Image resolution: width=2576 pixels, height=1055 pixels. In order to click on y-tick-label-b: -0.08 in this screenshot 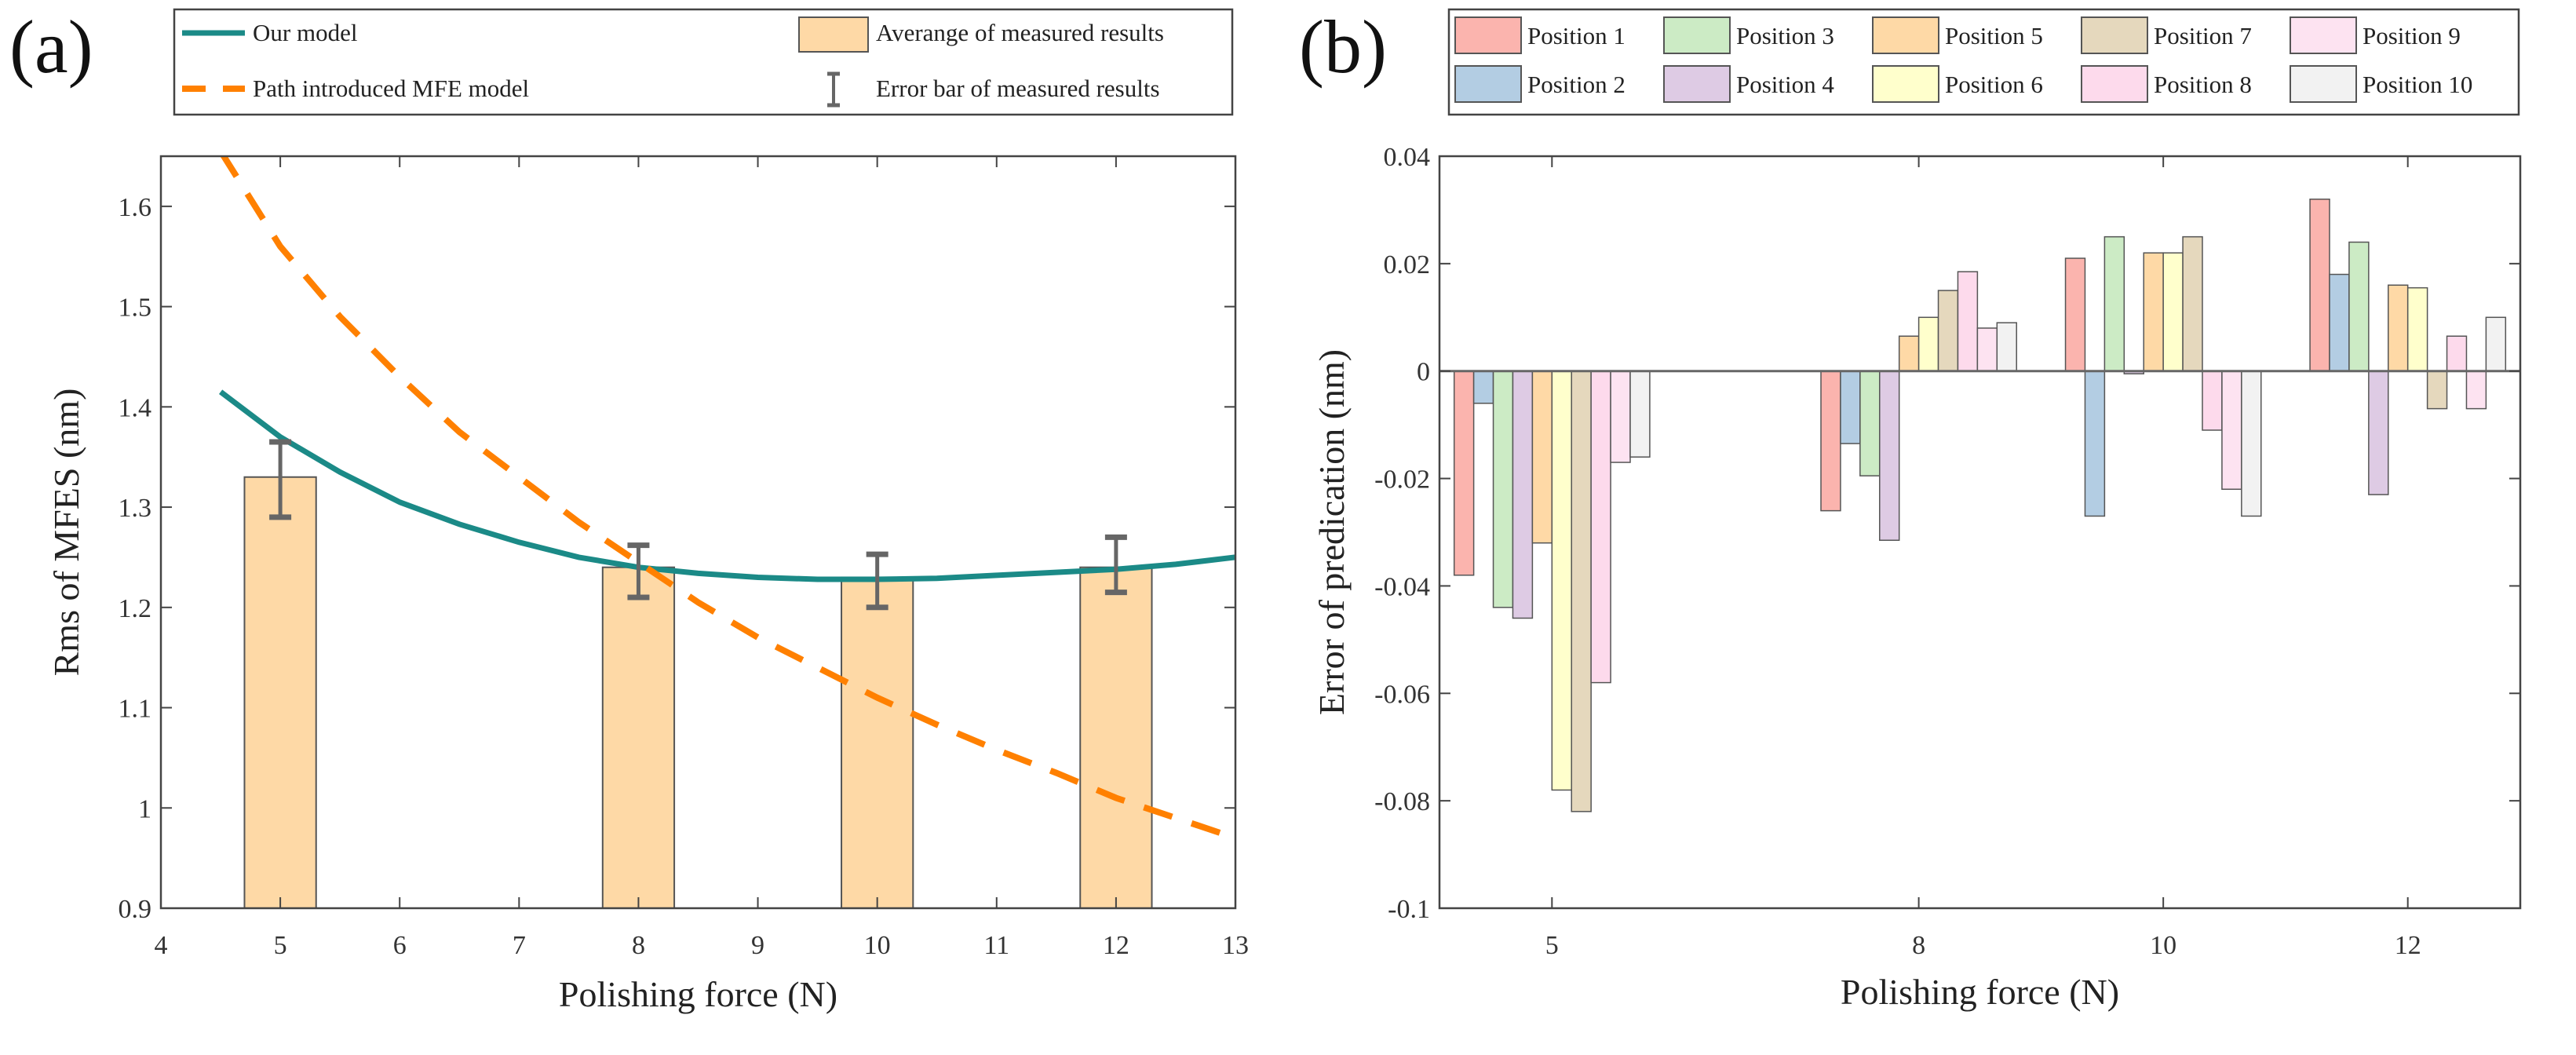, I will do `click(1402, 802)`.